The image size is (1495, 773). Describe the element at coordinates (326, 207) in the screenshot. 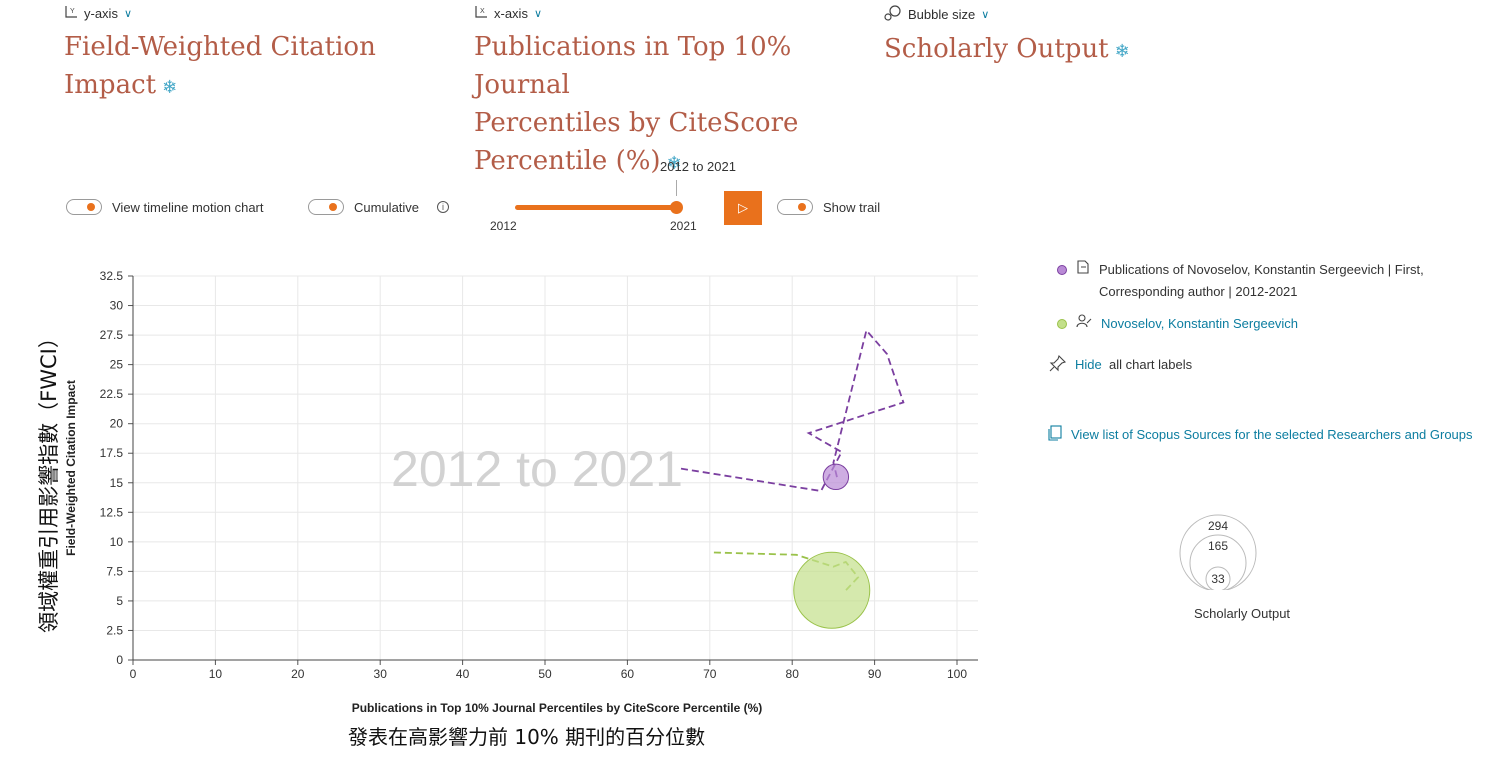

I see `cumulative-toggle` at that location.